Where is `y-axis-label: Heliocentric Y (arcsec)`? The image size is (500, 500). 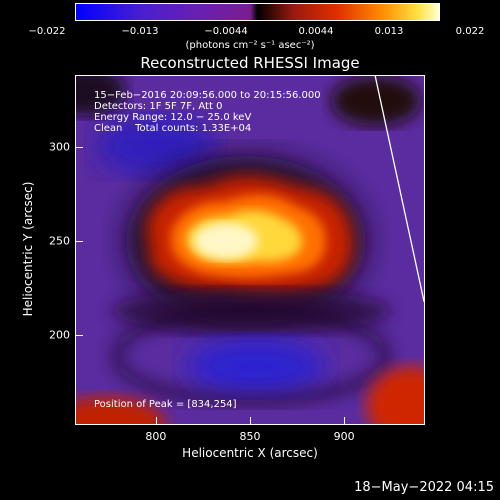
y-axis-label: Heliocentric Y (arcsec) is located at coordinates (28, 249).